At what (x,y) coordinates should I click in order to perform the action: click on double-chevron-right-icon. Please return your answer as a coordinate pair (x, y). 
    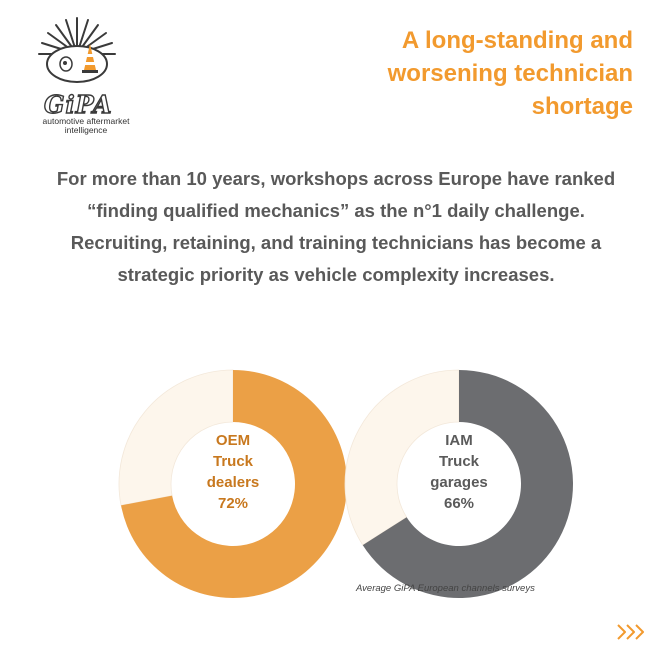
    Looking at the image, I should click on (632, 634).